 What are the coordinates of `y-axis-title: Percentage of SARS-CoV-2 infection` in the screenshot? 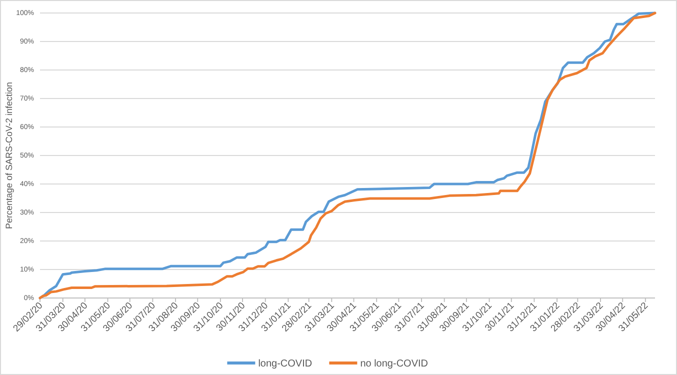 It's located at (9, 156).